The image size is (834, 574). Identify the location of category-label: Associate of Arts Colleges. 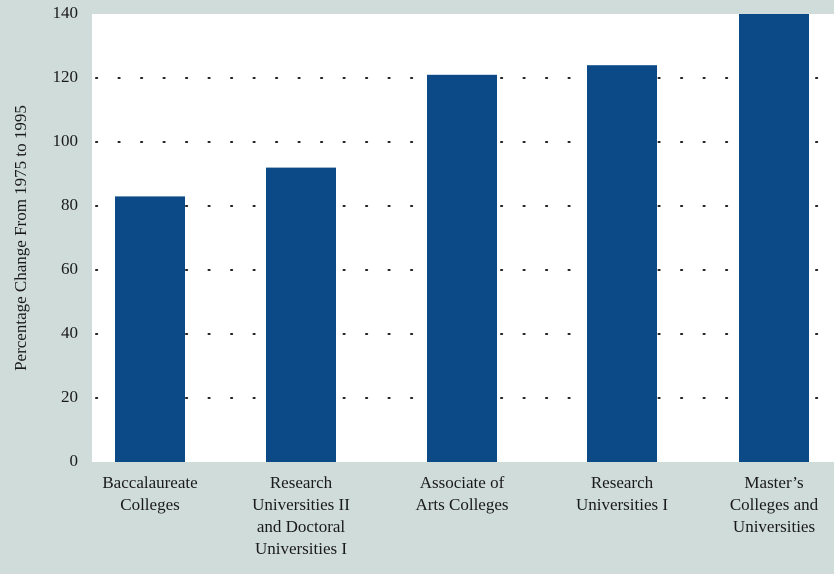
(461, 493).